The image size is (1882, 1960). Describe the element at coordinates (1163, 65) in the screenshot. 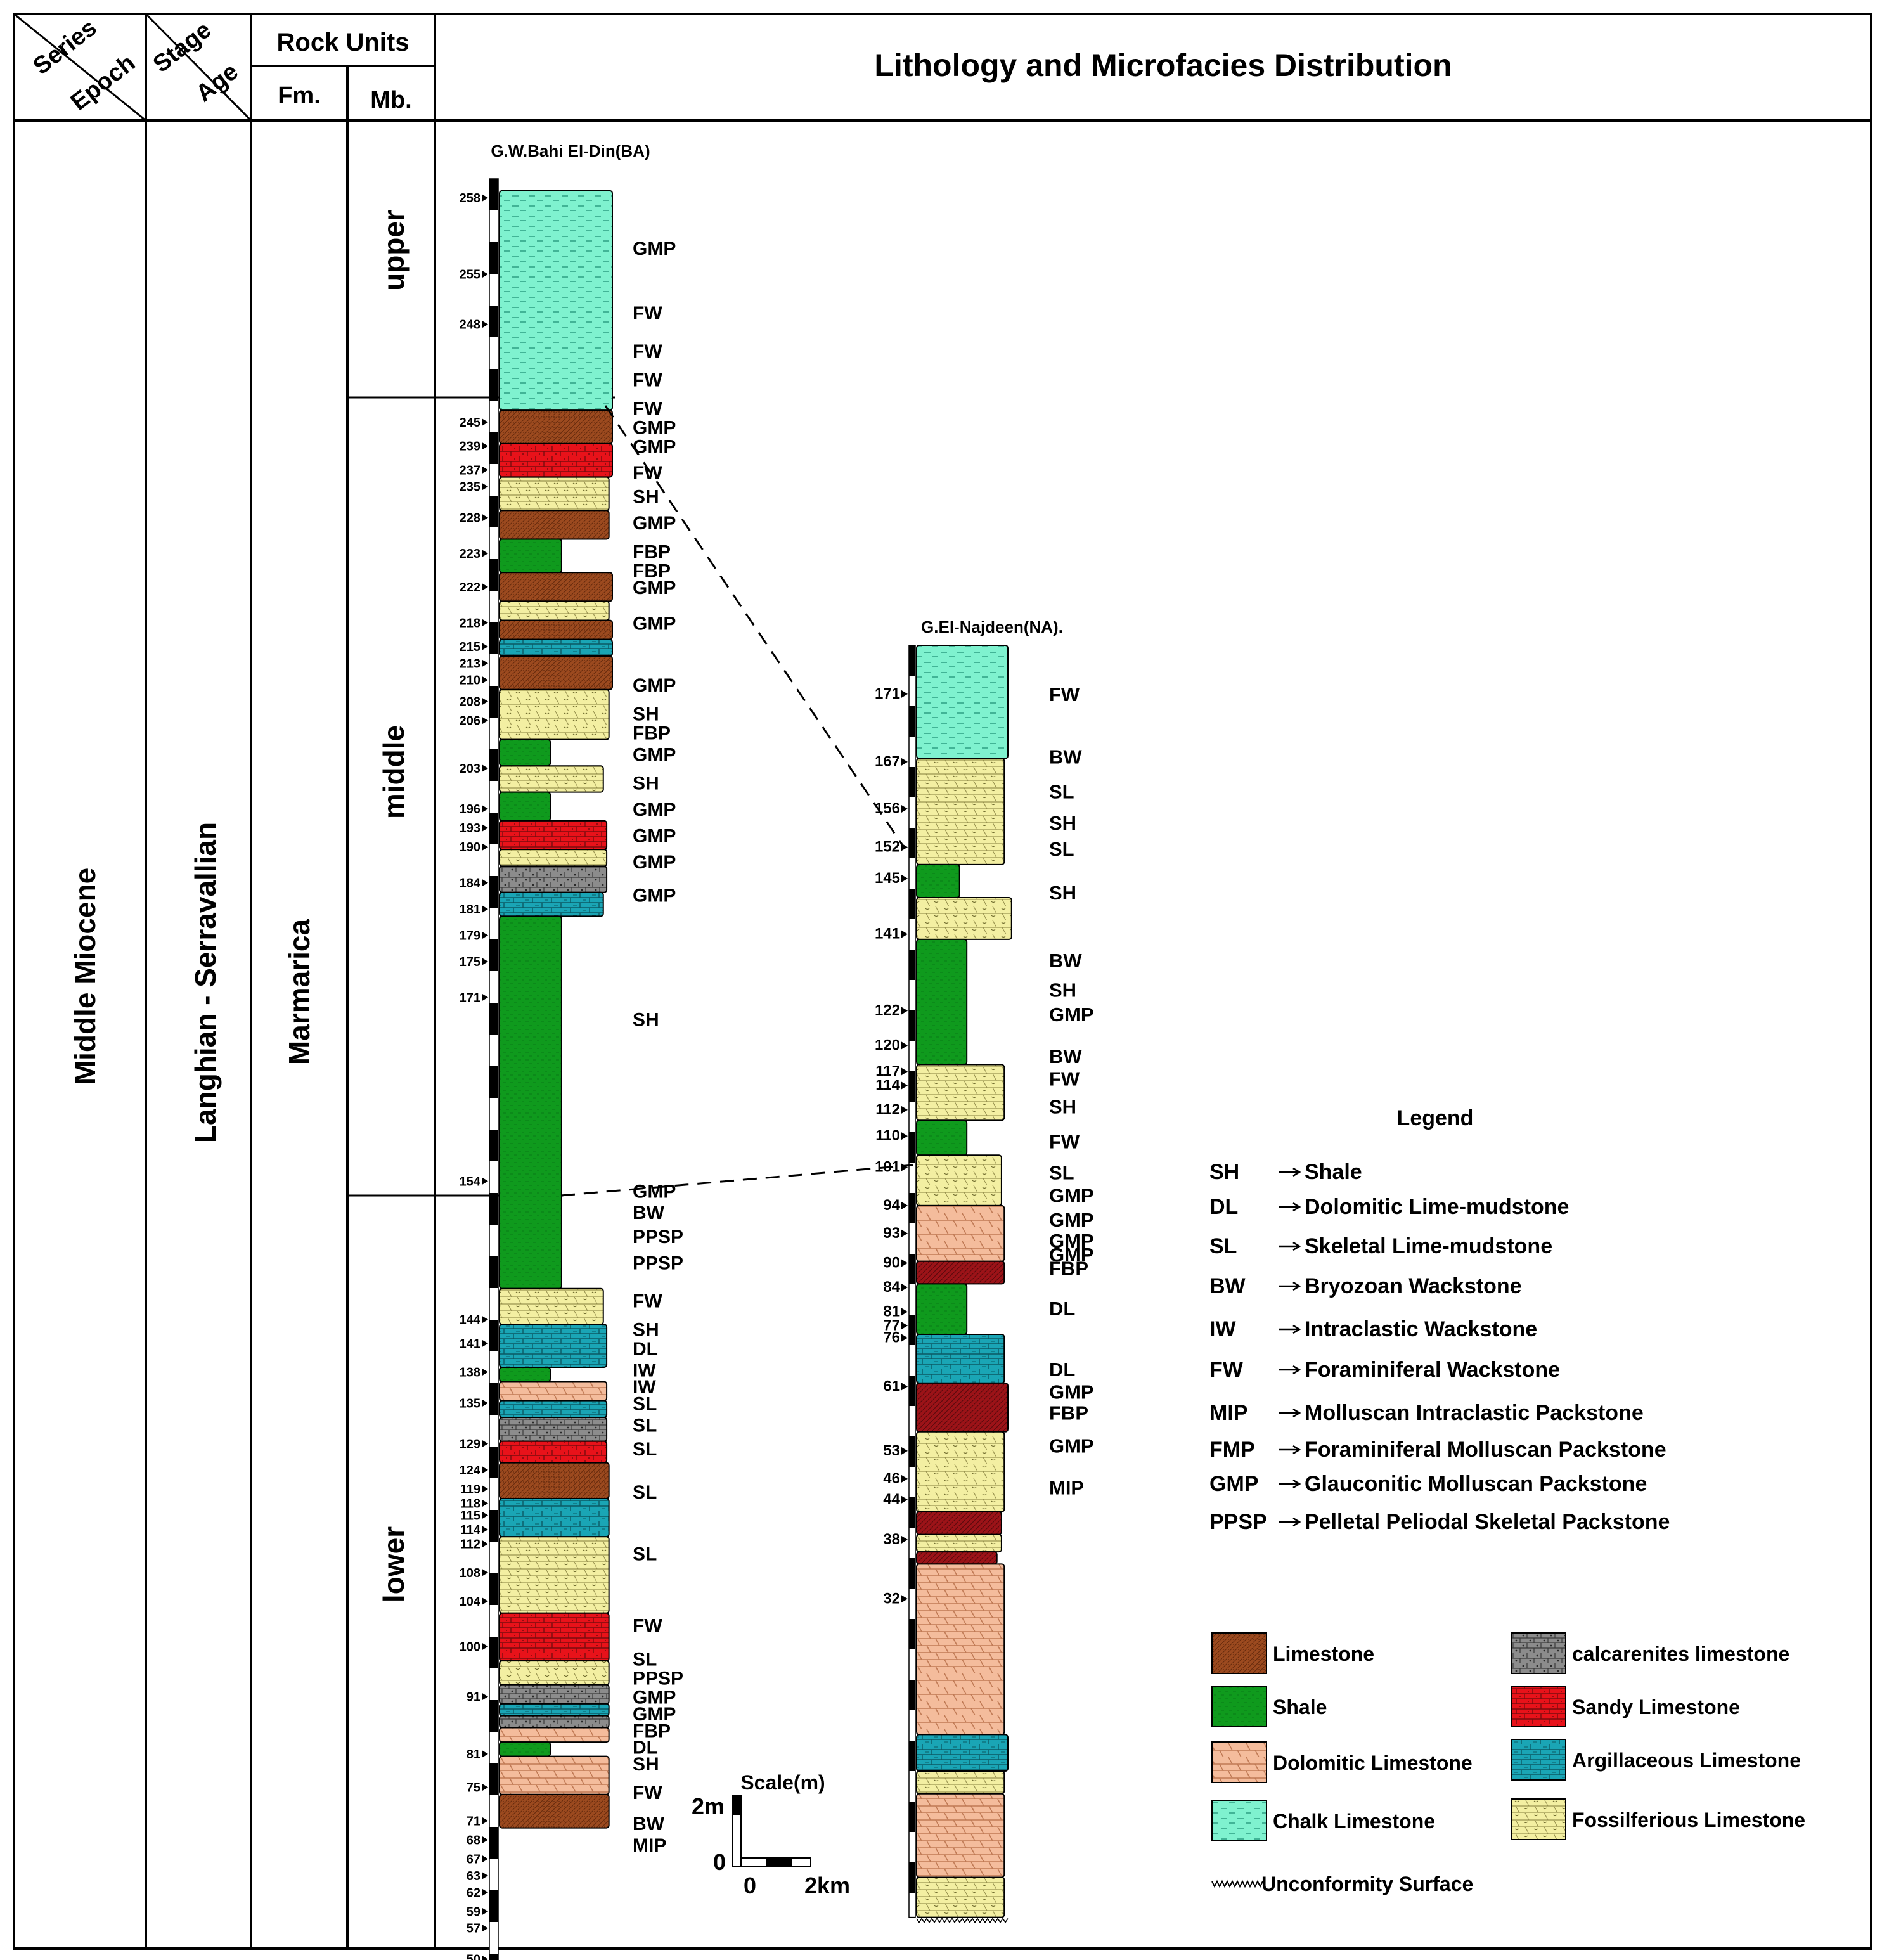

I see `page-title: Lithology and Microfacies Distribution` at that location.